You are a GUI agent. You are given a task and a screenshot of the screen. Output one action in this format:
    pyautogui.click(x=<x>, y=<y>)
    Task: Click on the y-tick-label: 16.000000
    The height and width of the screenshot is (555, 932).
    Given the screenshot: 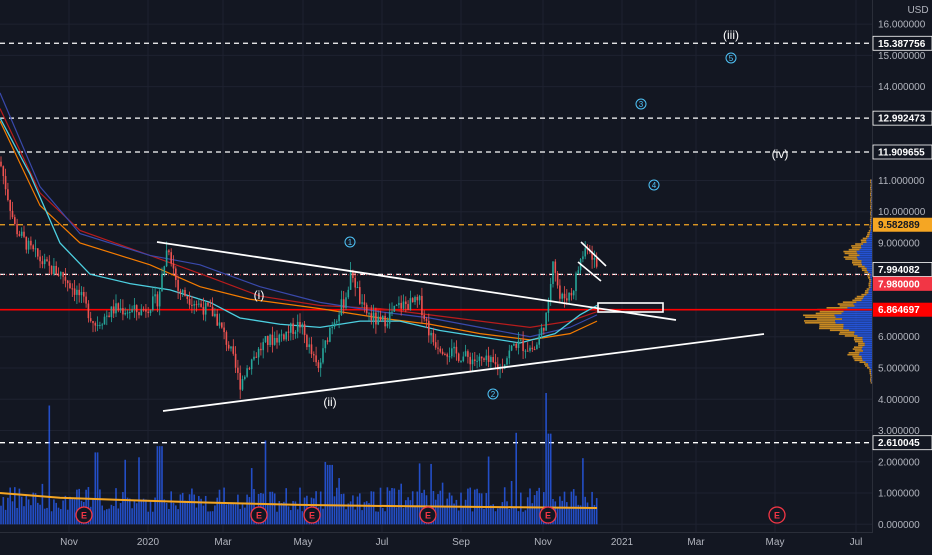 What is the action you would take?
    pyautogui.click(x=902, y=25)
    